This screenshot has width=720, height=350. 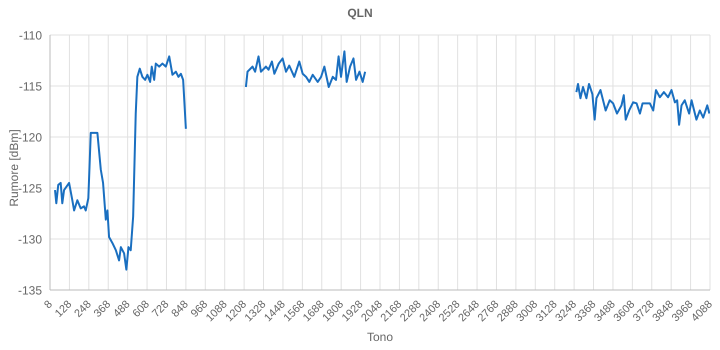 I want to click on y-tick-label: -110, so click(x=30, y=35).